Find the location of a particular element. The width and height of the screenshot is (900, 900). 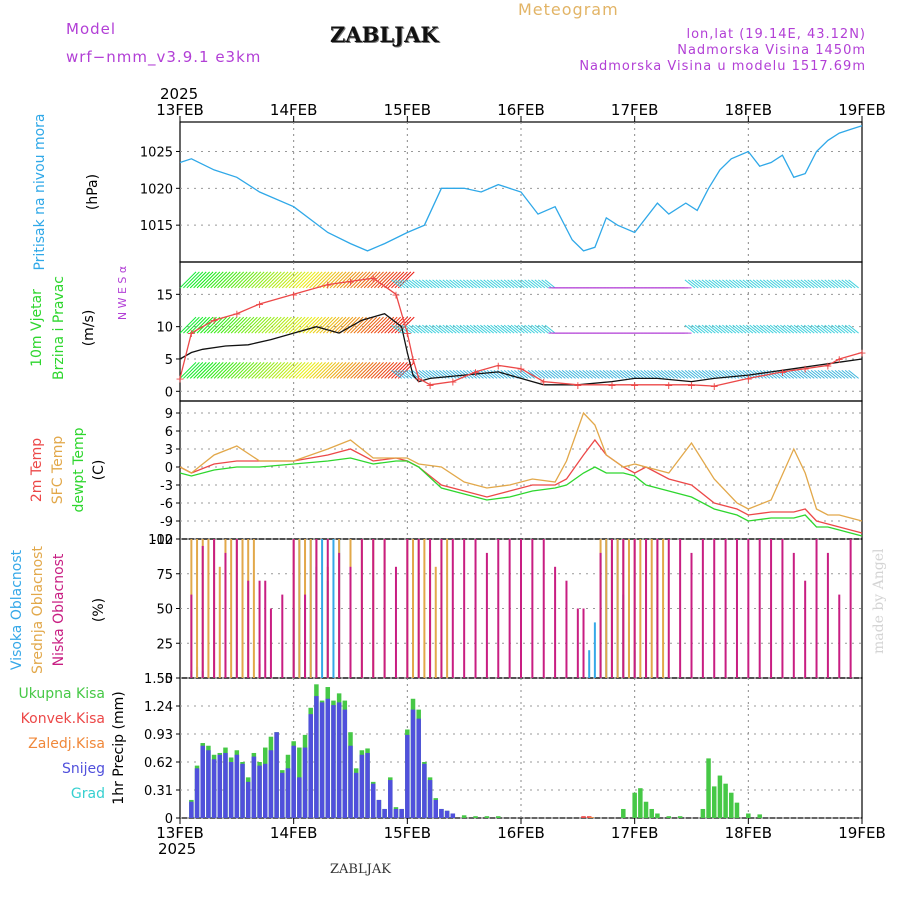

panel-label-low-cloud: Niska Oblacnost is located at coordinates (59, 609).